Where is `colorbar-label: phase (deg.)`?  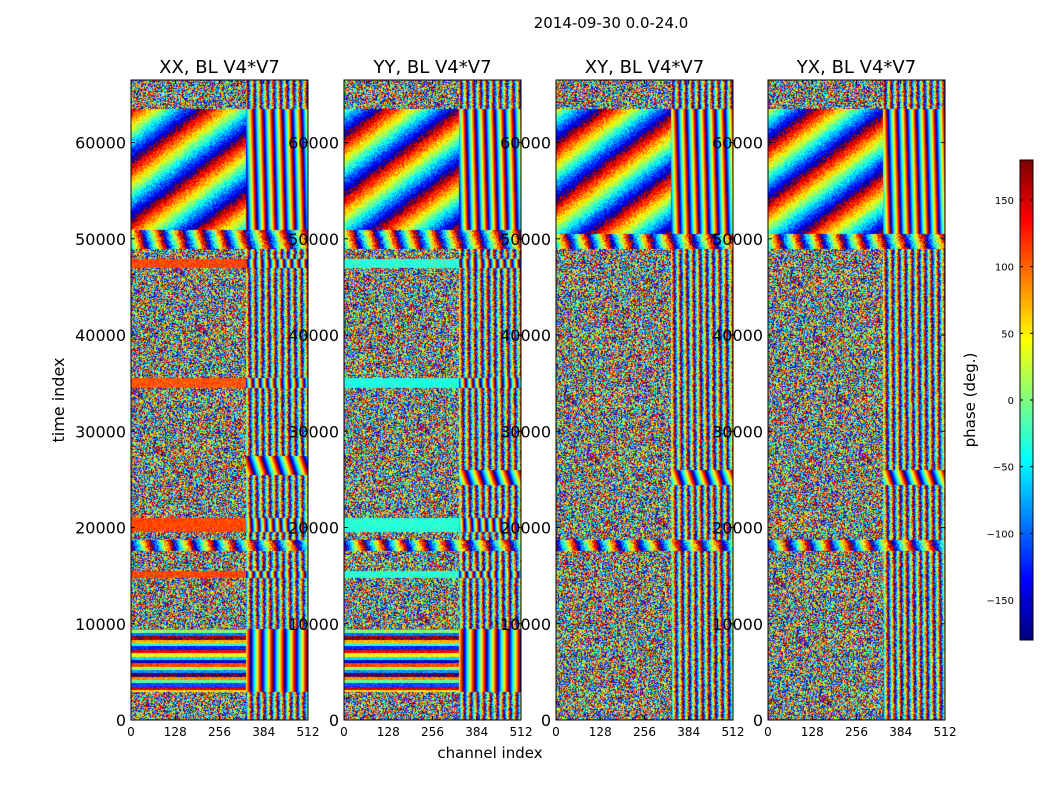 colorbar-label: phase (deg.) is located at coordinates (970, 400).